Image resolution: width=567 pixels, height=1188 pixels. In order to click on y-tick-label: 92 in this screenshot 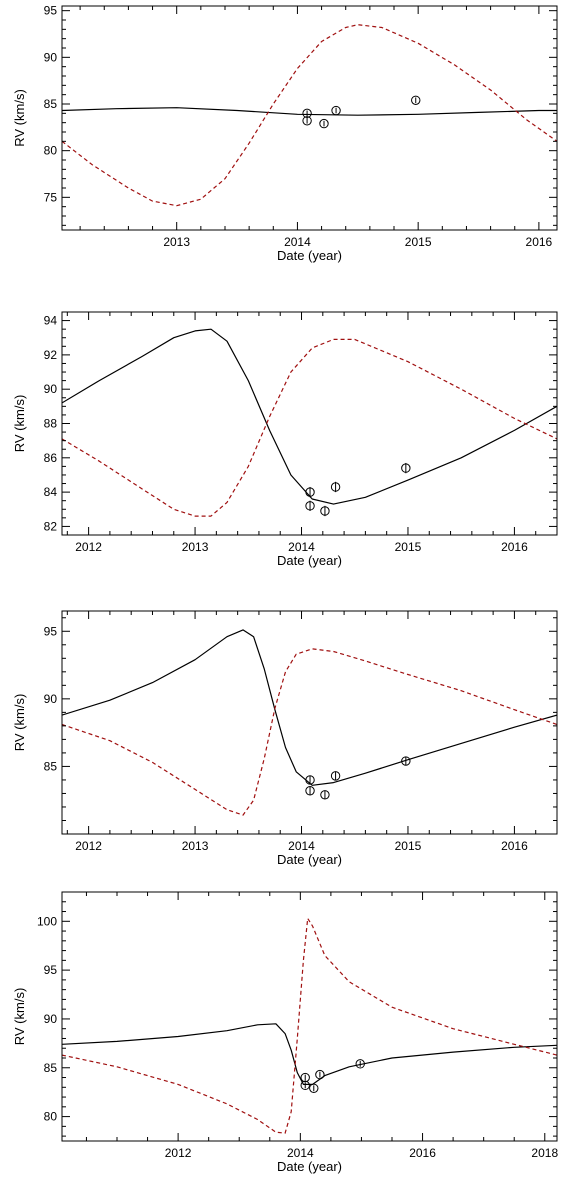, I will do `click(51, 355)`.